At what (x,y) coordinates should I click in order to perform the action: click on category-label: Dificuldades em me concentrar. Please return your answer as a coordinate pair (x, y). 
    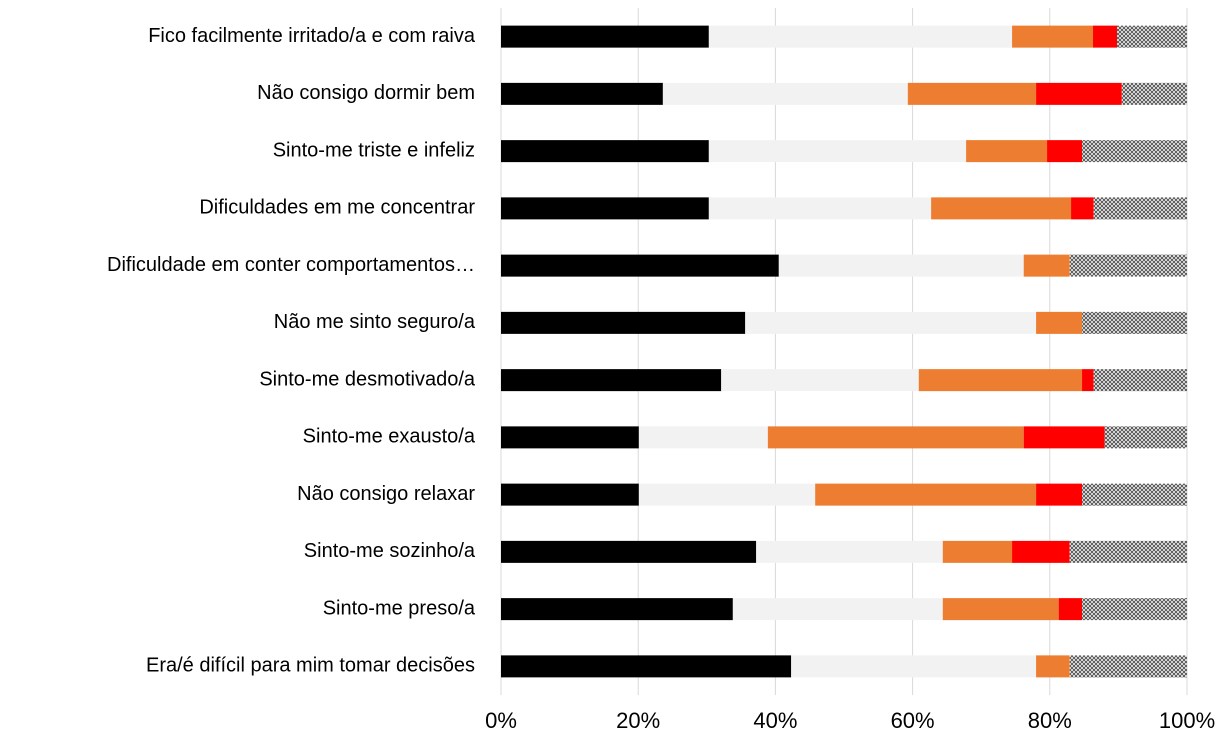
    Looking at the image, I should click on (337, 208).